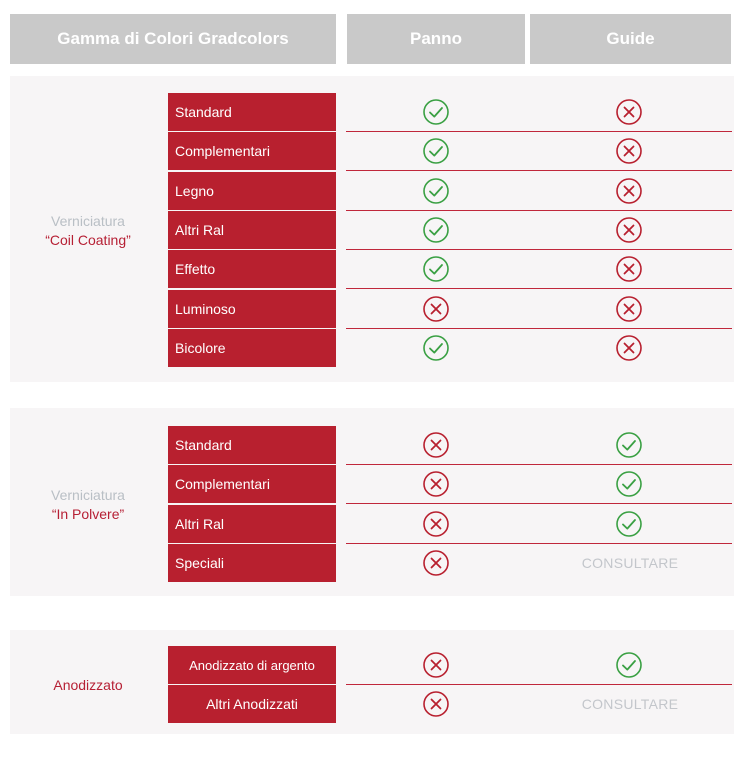 The height and width of the screenshot is (770, 750). I want to click on group-label-line2: “Coil Coating”, so click(88, 240).